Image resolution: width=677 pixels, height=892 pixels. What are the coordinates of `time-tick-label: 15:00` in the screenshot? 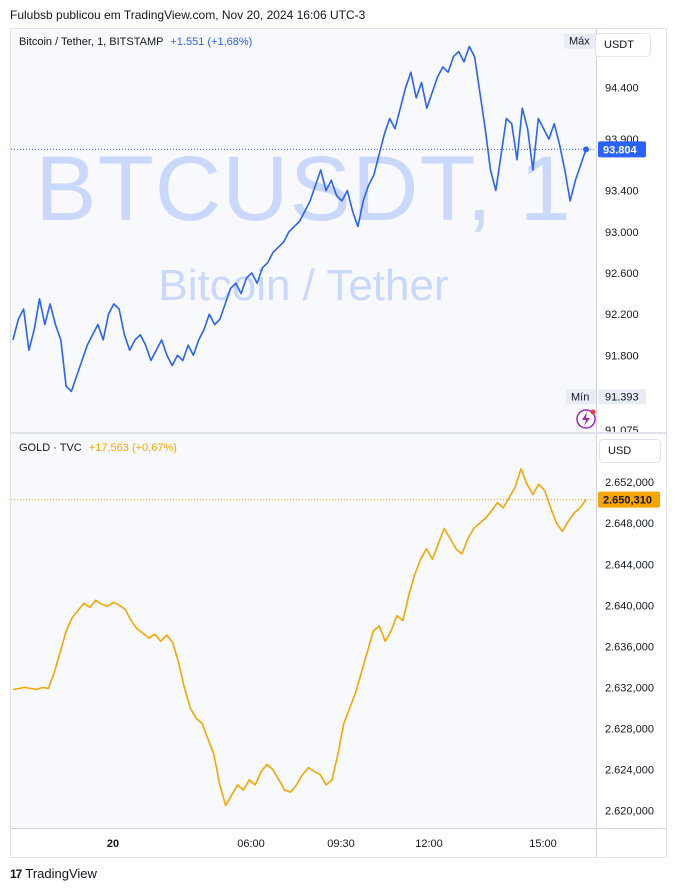 It's located at (543, 844).